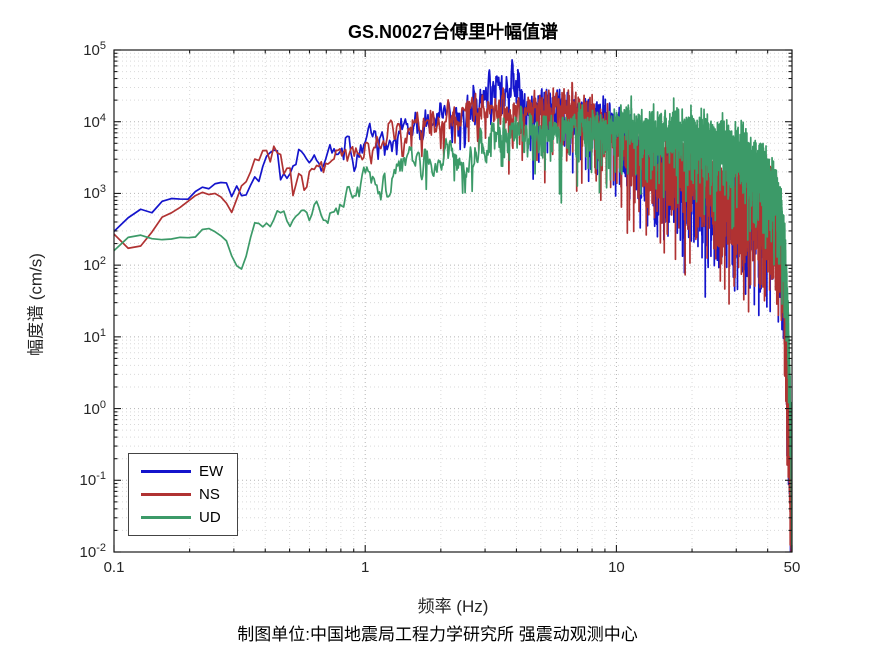  I want to click on y-tick-label: 10², so click(94, 265).